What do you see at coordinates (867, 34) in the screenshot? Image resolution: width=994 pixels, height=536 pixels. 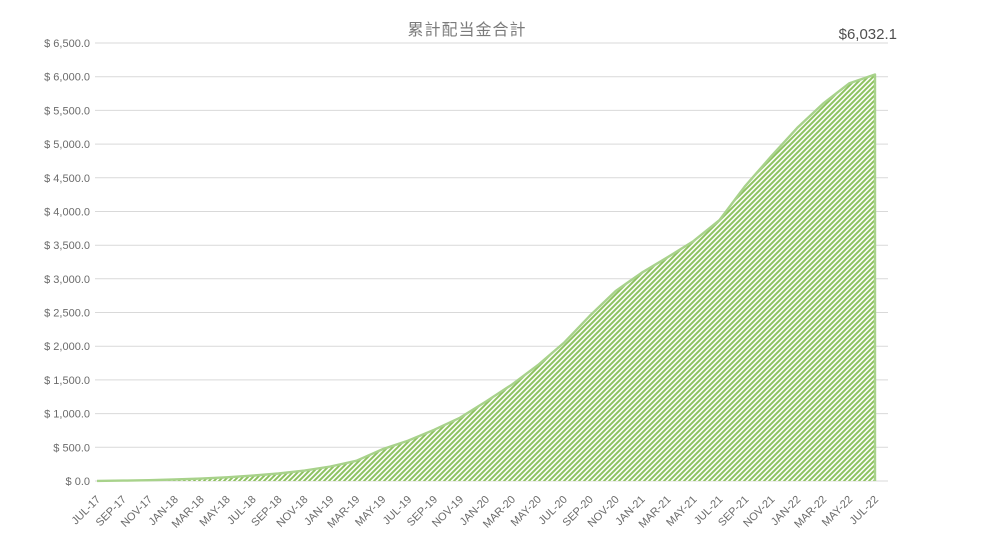 I see `last-value-label: $6,032.1` at bounding box center [867, 34].